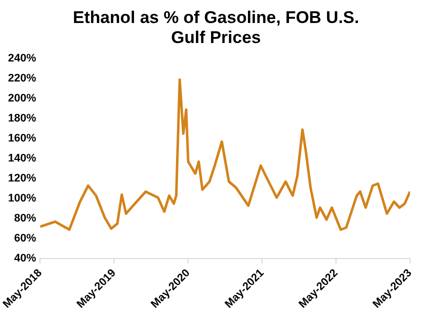  I want to click on y-tick-label: 240%, so click(22, 58).